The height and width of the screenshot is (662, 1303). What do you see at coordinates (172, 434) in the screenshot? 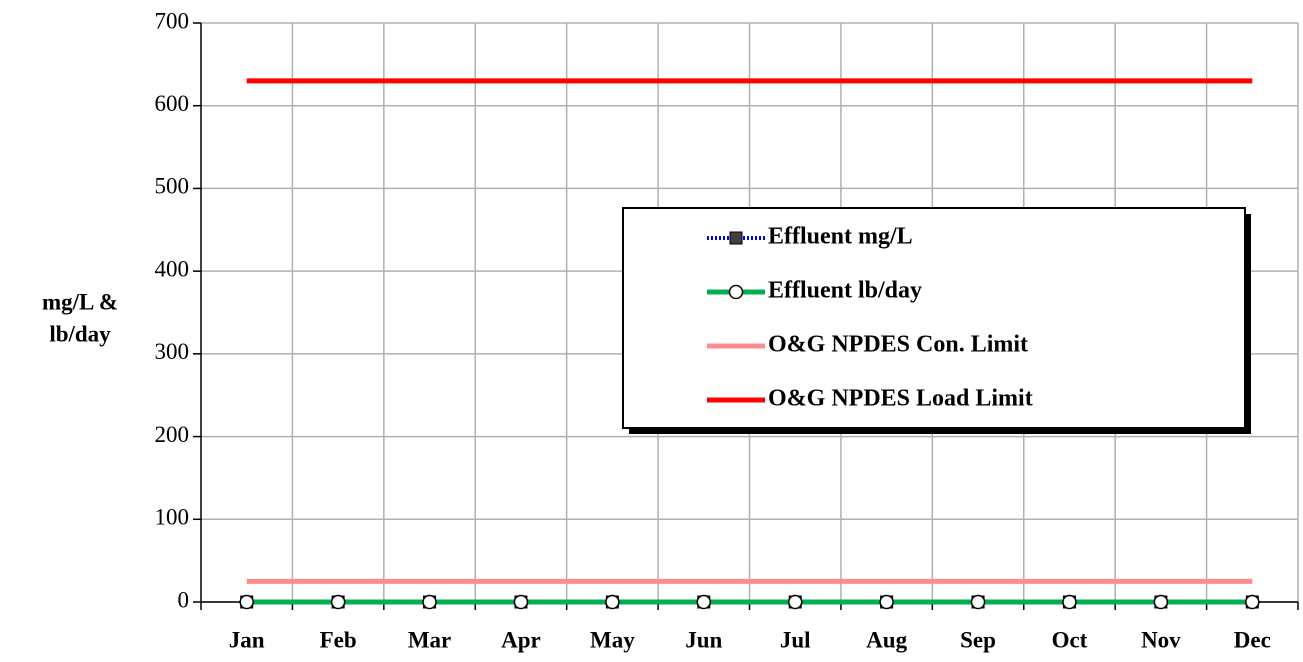
I see `y-tick-label: 200` at bounding box center [172, 434].